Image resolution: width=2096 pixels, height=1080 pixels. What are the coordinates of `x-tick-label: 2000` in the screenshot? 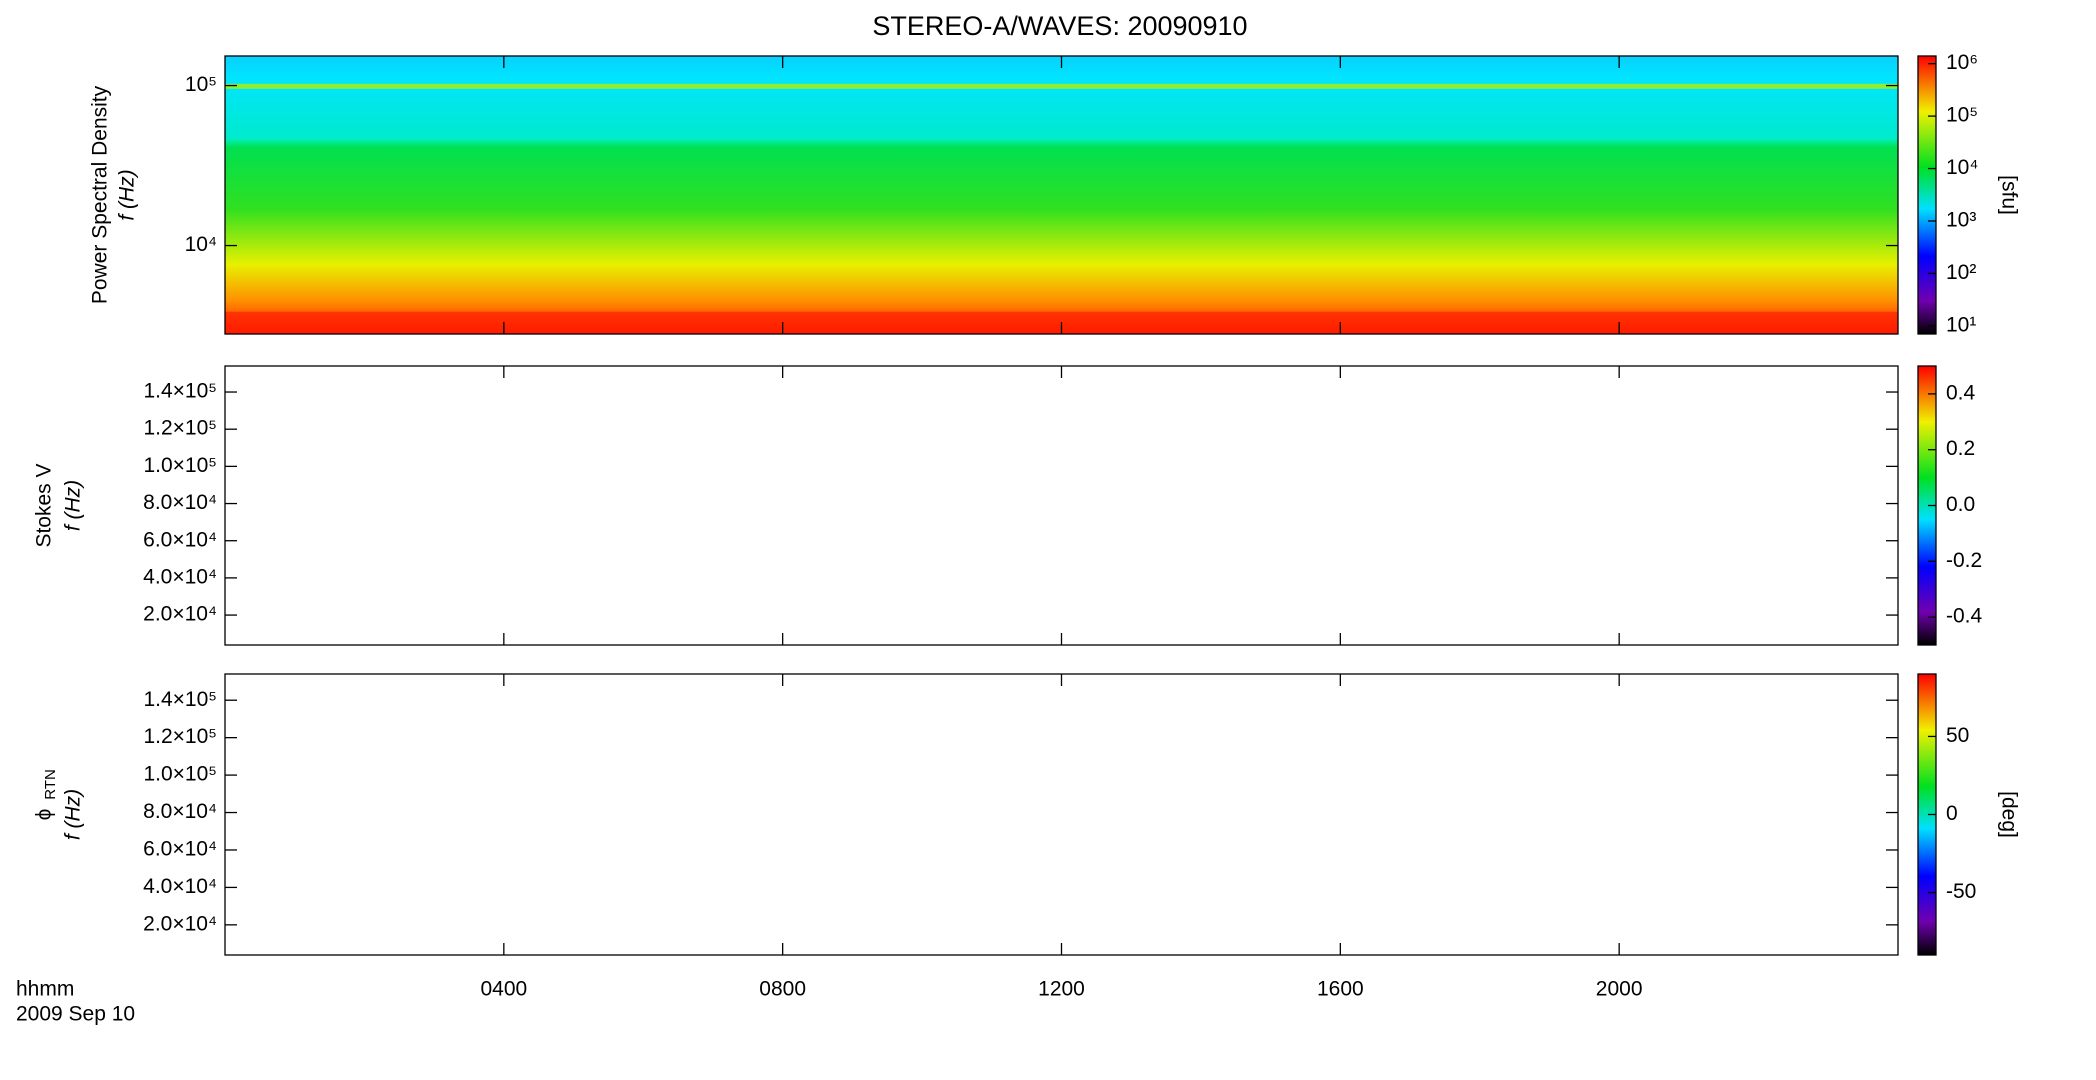 It's located at (1619, 989).